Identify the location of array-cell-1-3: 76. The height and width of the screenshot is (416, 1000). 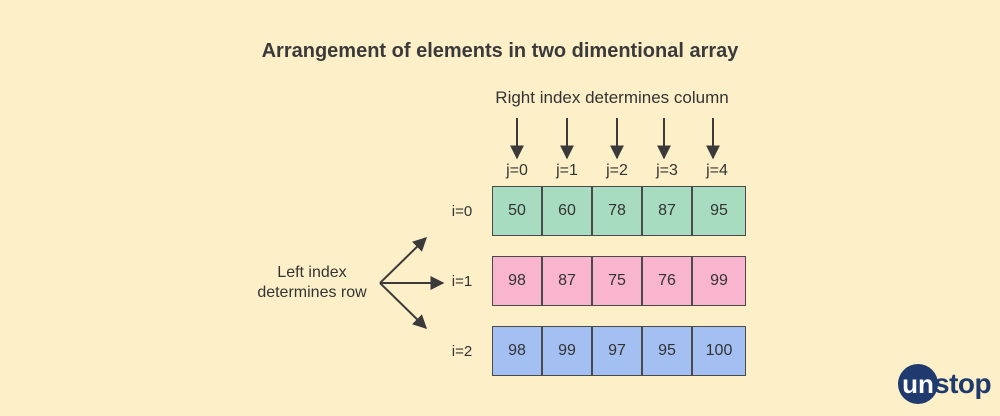
(667, 281).